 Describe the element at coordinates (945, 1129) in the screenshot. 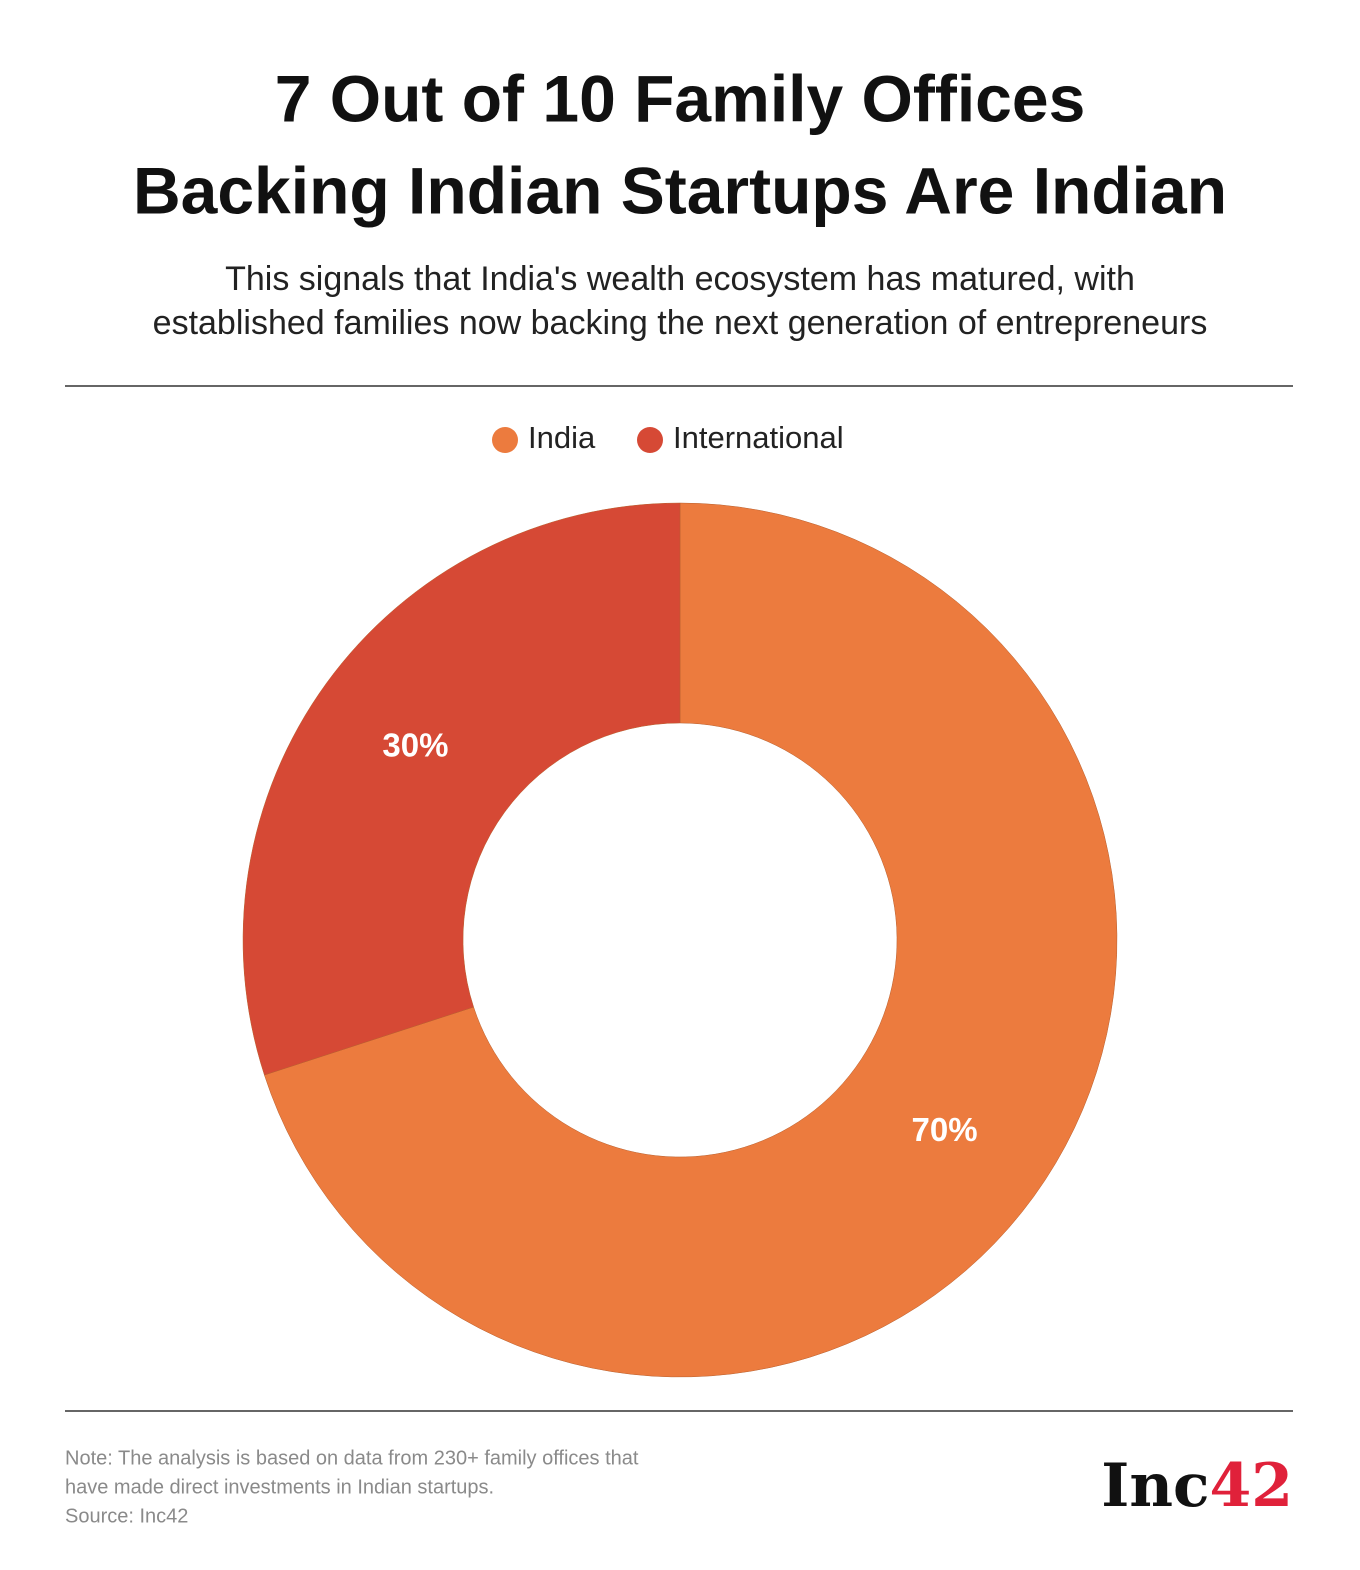

I see `data-label: 70%` at that location.